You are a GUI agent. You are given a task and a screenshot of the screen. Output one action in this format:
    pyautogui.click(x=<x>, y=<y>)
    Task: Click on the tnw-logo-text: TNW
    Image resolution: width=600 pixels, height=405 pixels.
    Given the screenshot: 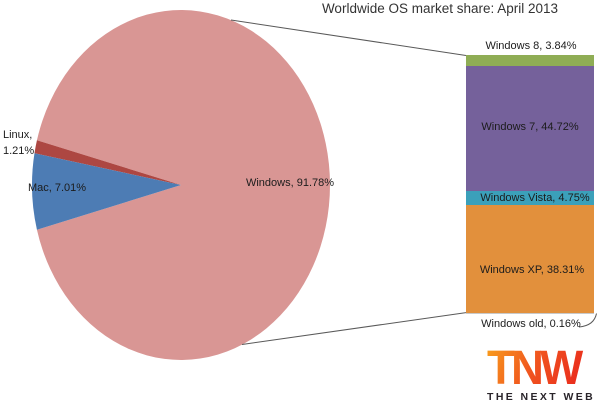 What is the action you would take?
    pyautogui.click(x=538, y=369)
    